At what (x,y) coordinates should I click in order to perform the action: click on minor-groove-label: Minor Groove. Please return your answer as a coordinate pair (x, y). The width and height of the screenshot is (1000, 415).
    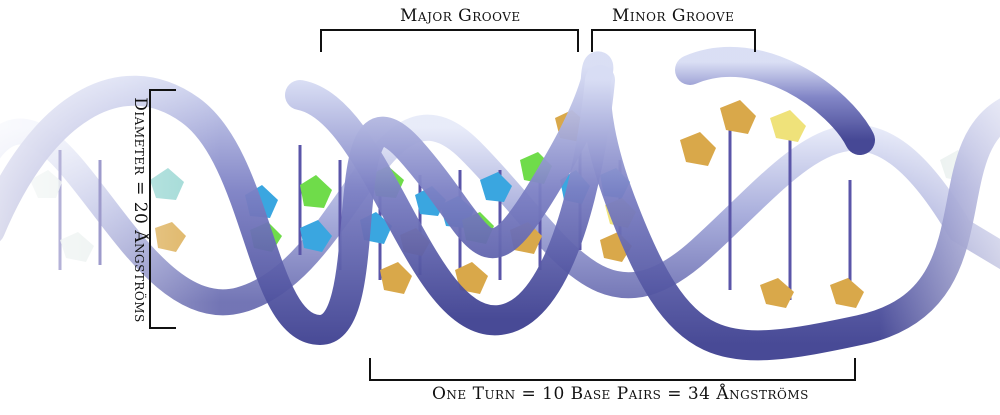
    Looking at the image, I should click on (673, 16).